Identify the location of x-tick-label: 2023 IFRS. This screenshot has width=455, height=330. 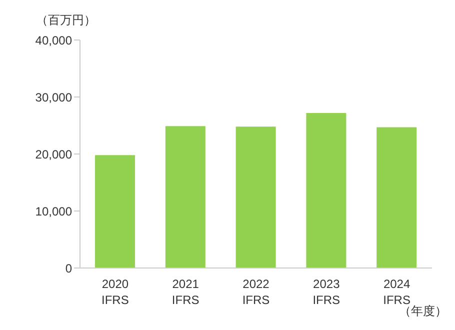
(326, 292).